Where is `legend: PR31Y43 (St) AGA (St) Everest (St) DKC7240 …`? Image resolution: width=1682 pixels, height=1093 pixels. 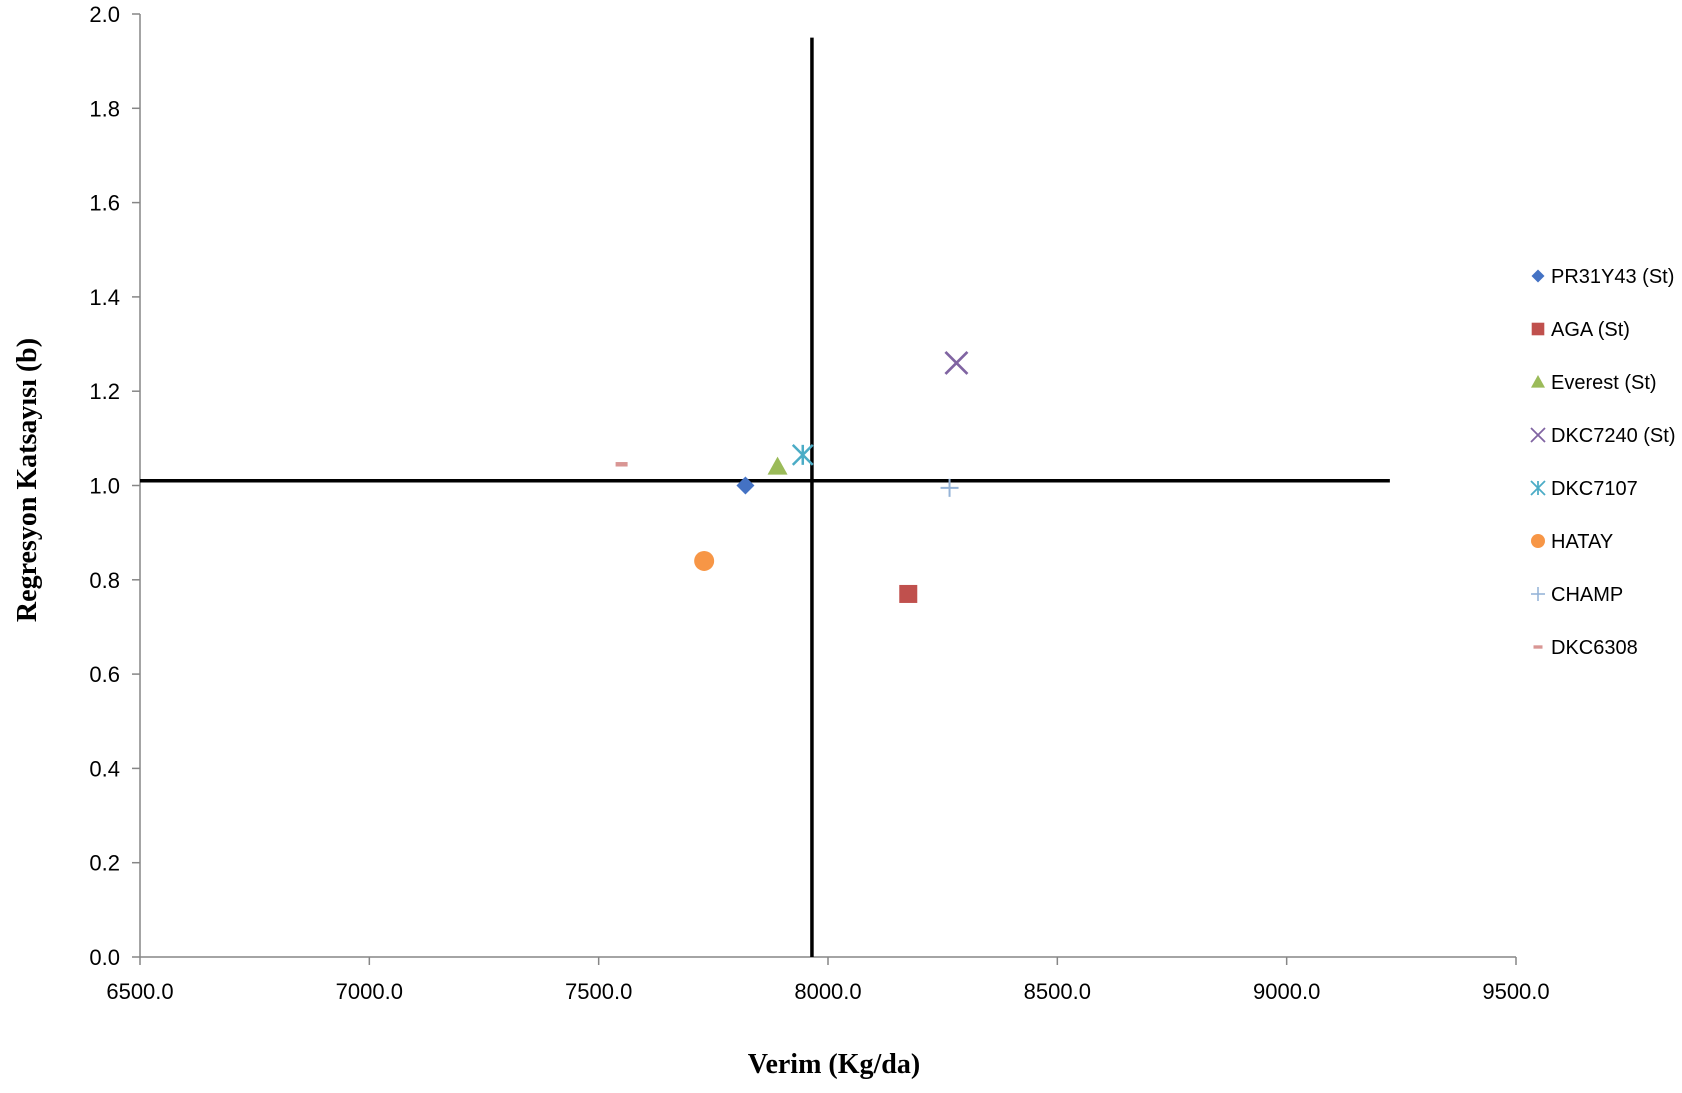
legend: PR31Y43 (St) AGA (St) Everest (St) DKC7240 … is located at coordinates (1603, 462).